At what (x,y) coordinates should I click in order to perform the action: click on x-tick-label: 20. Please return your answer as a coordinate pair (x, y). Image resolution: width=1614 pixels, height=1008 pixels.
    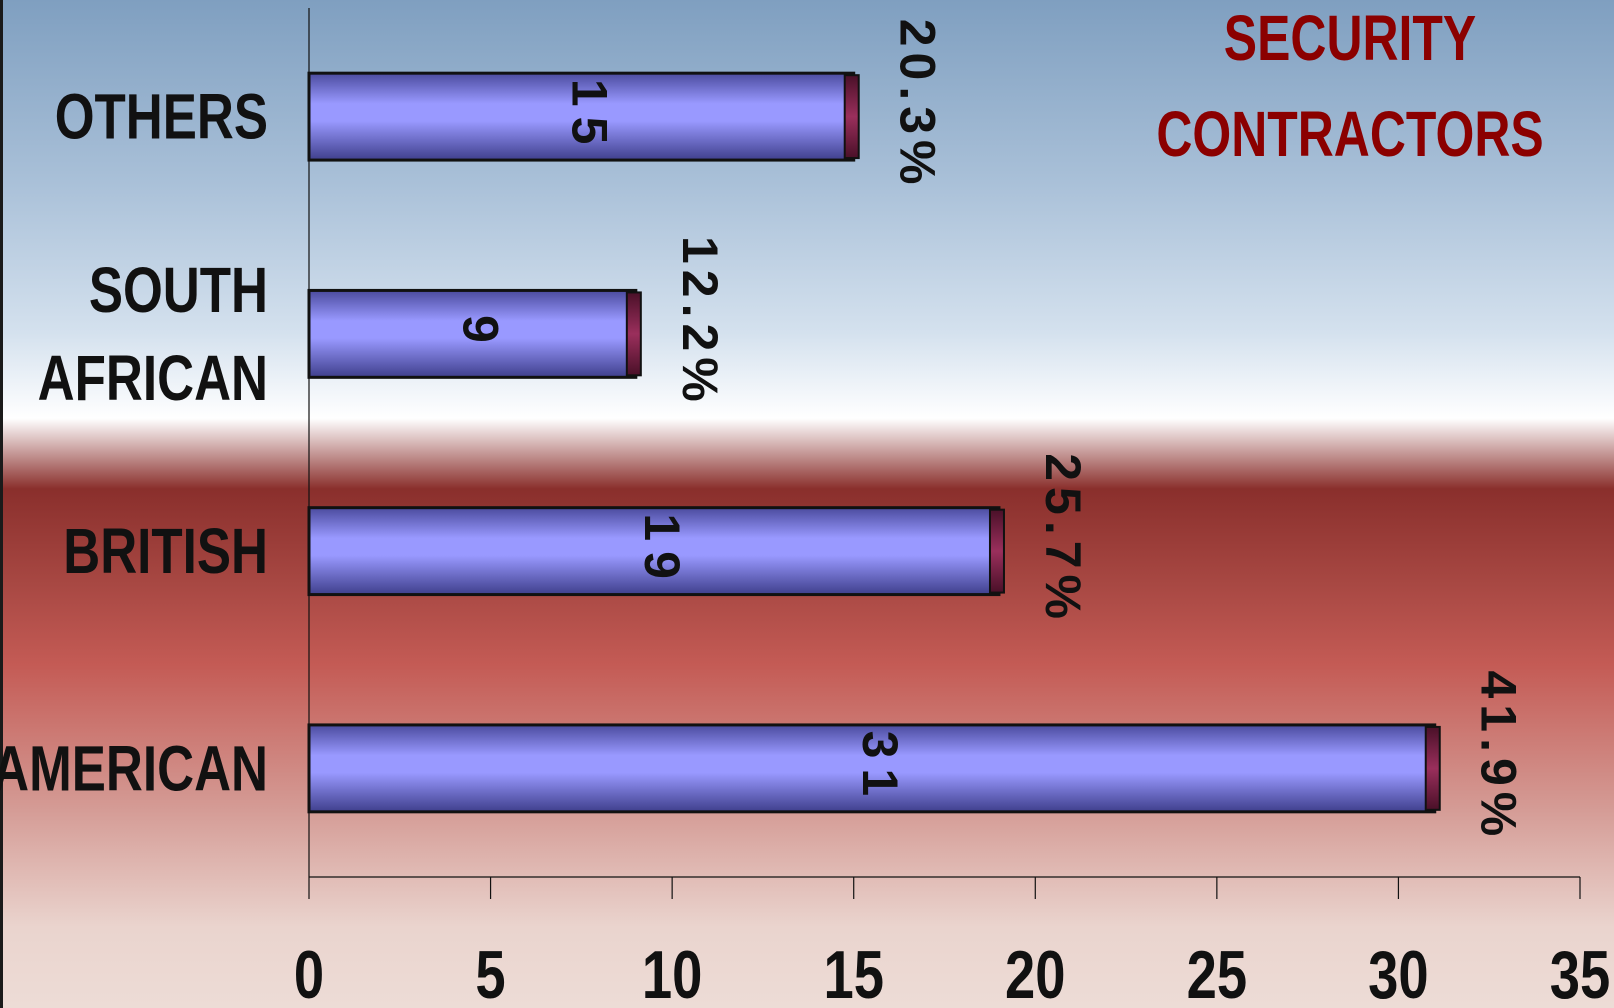
    Looking at the image, I should click on (1035, 972).